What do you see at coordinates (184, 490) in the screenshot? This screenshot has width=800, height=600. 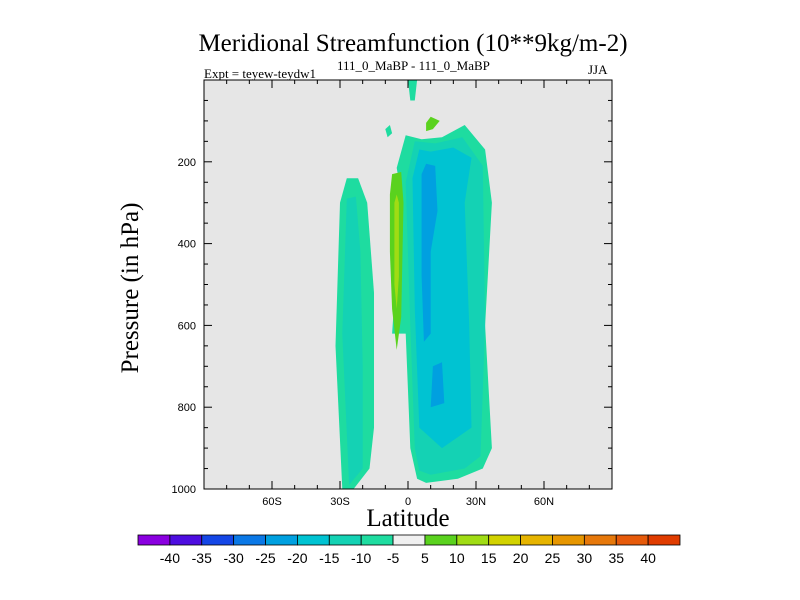 I see `y-tick-label: 1000` at bounding box center [184, 490].